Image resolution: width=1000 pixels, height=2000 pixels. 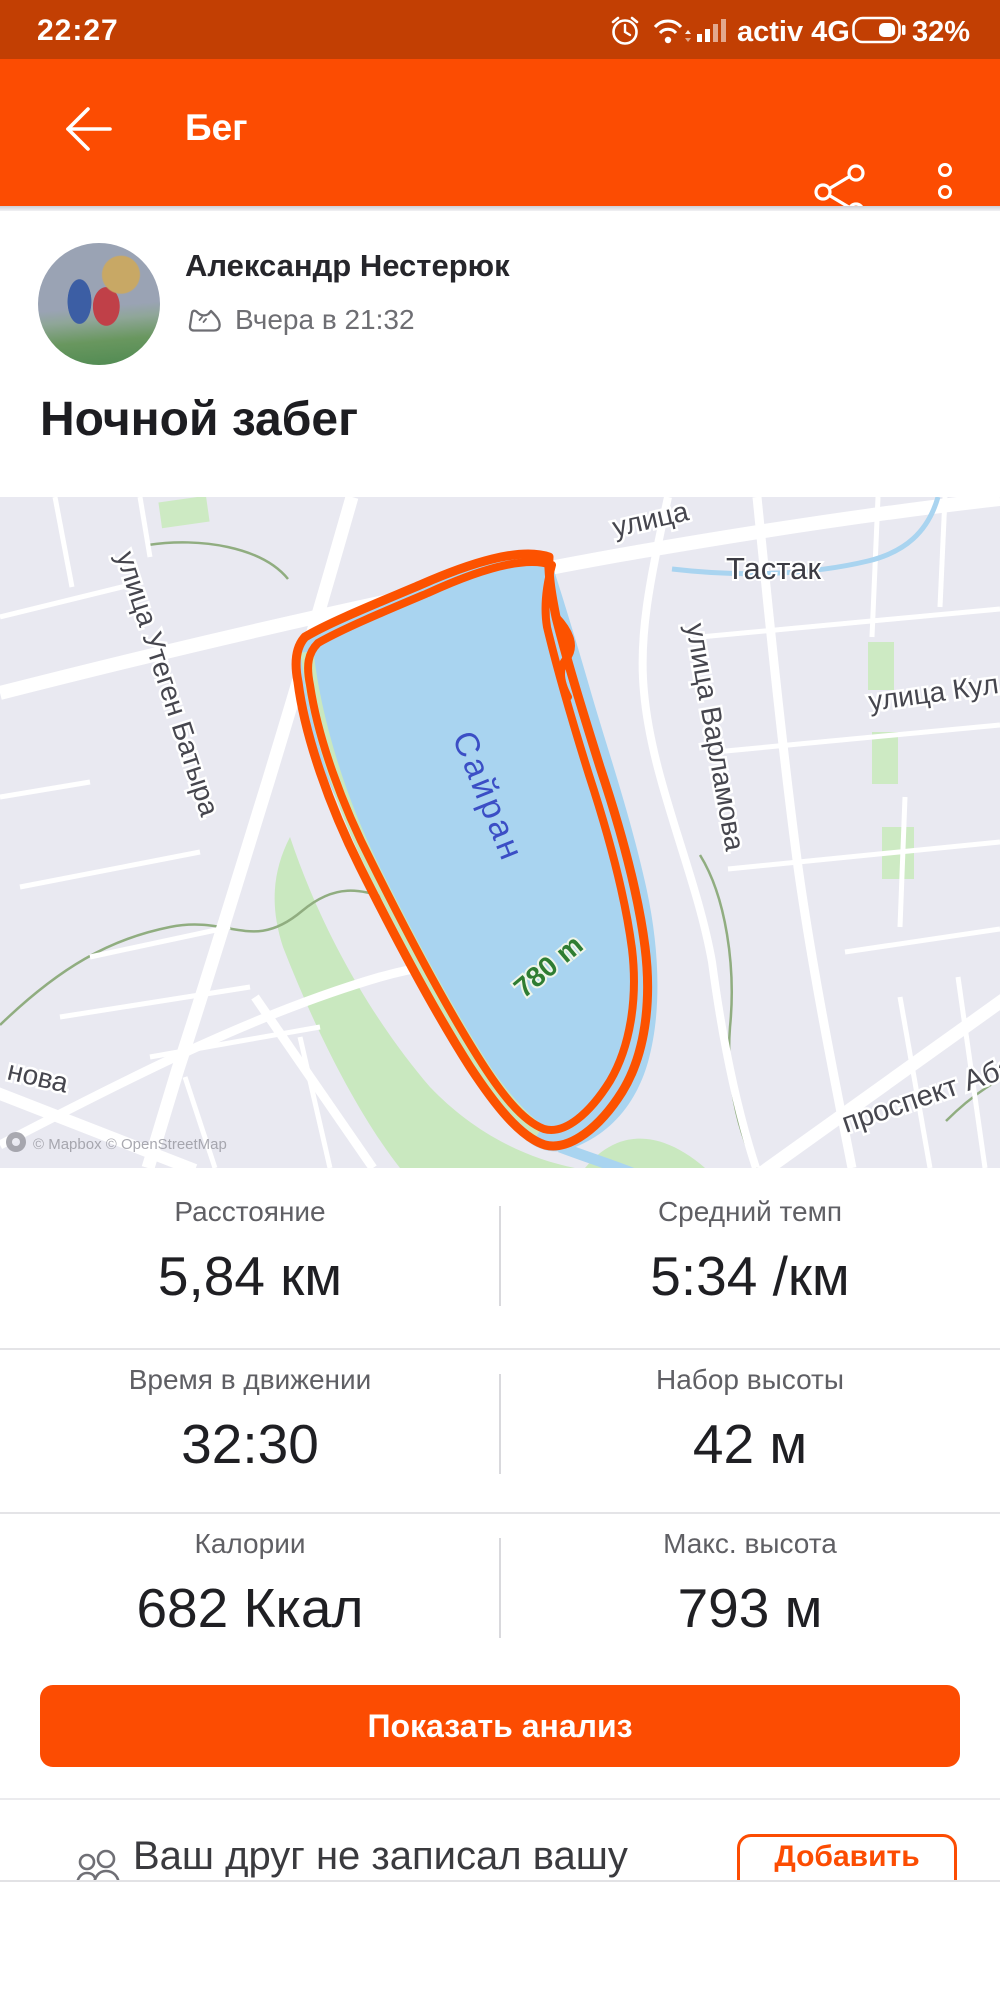 I want to click on activity-timestamp: Вчера в 21:32, so click(x=325, y=319).